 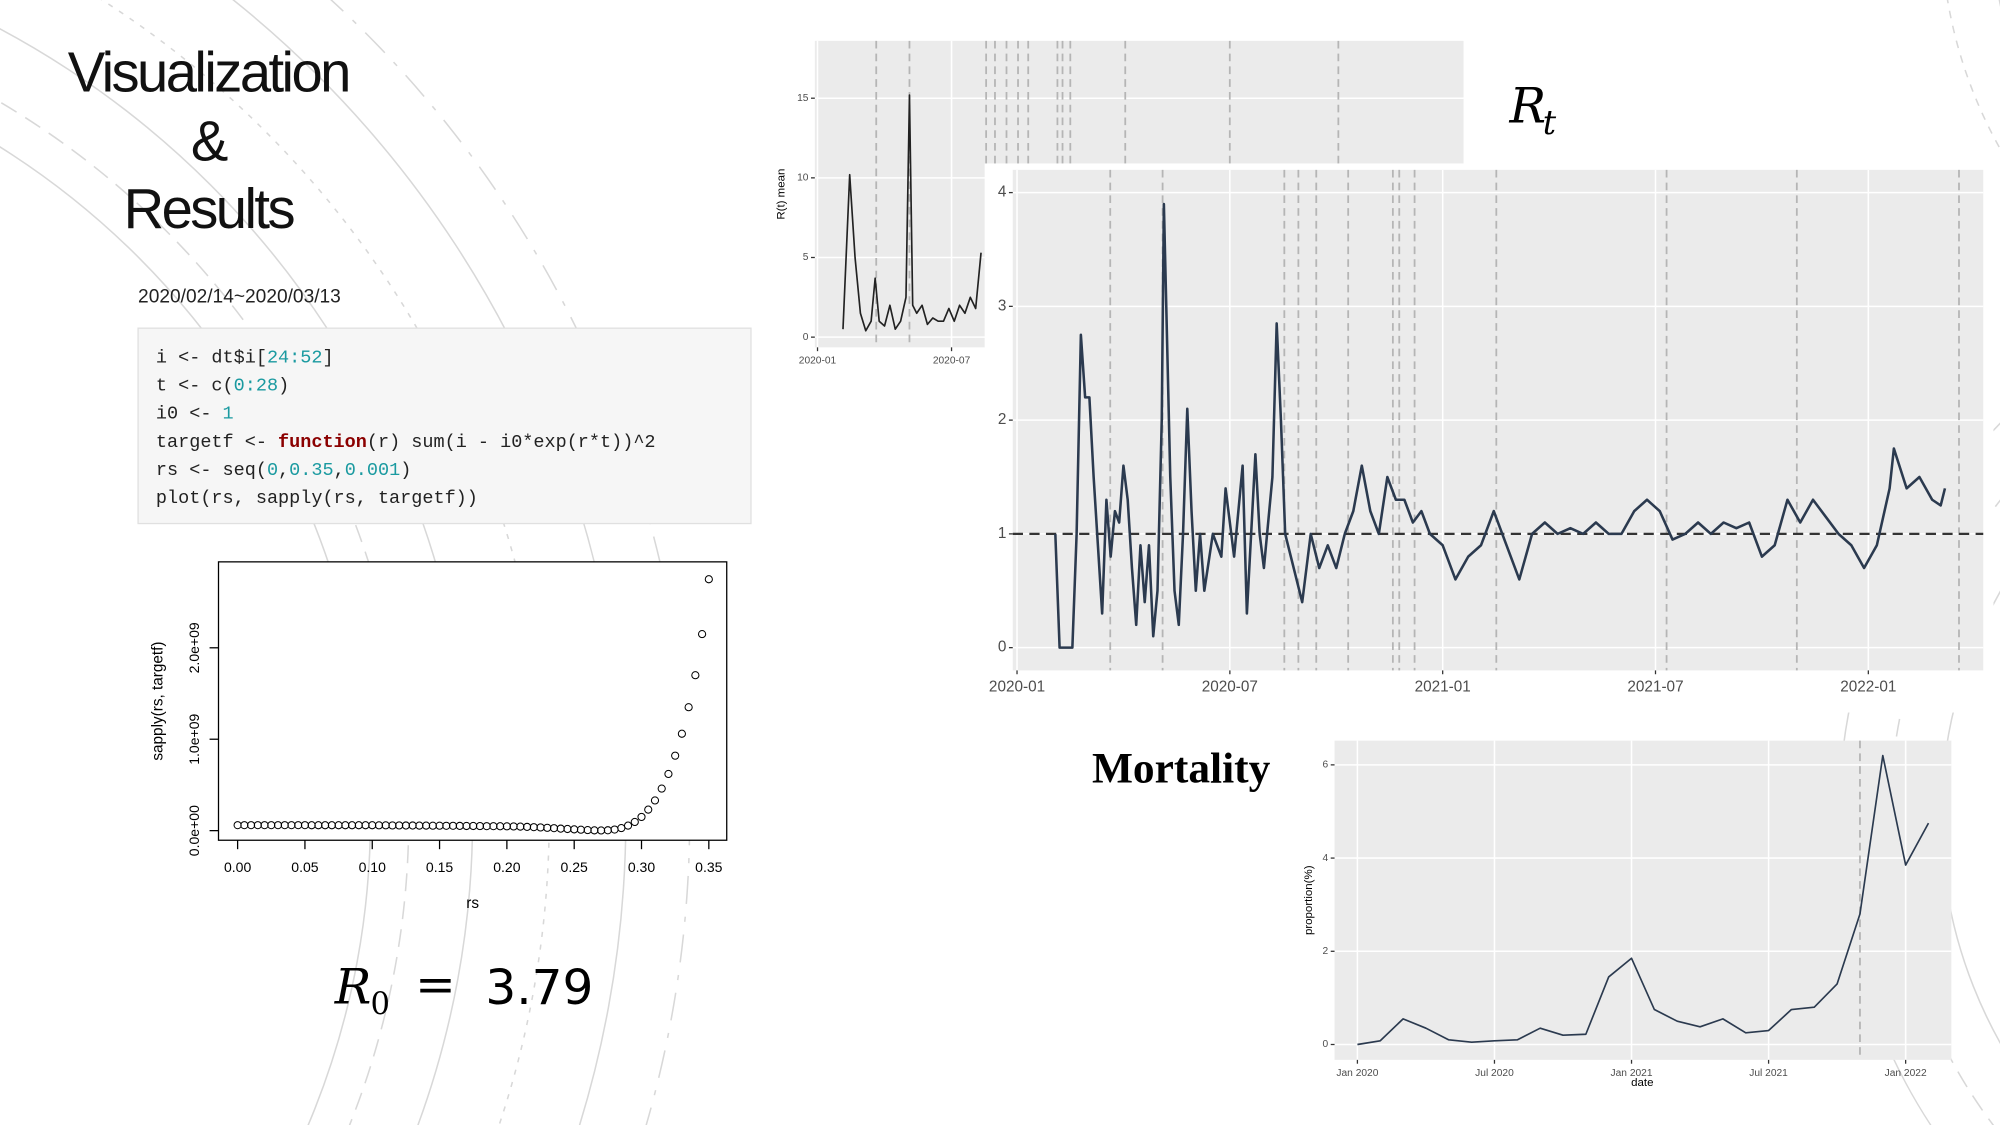 What do you see at coordinates (322, 442) in the screenshot?
I see `code-token: function` at bounding box center [322, 442].